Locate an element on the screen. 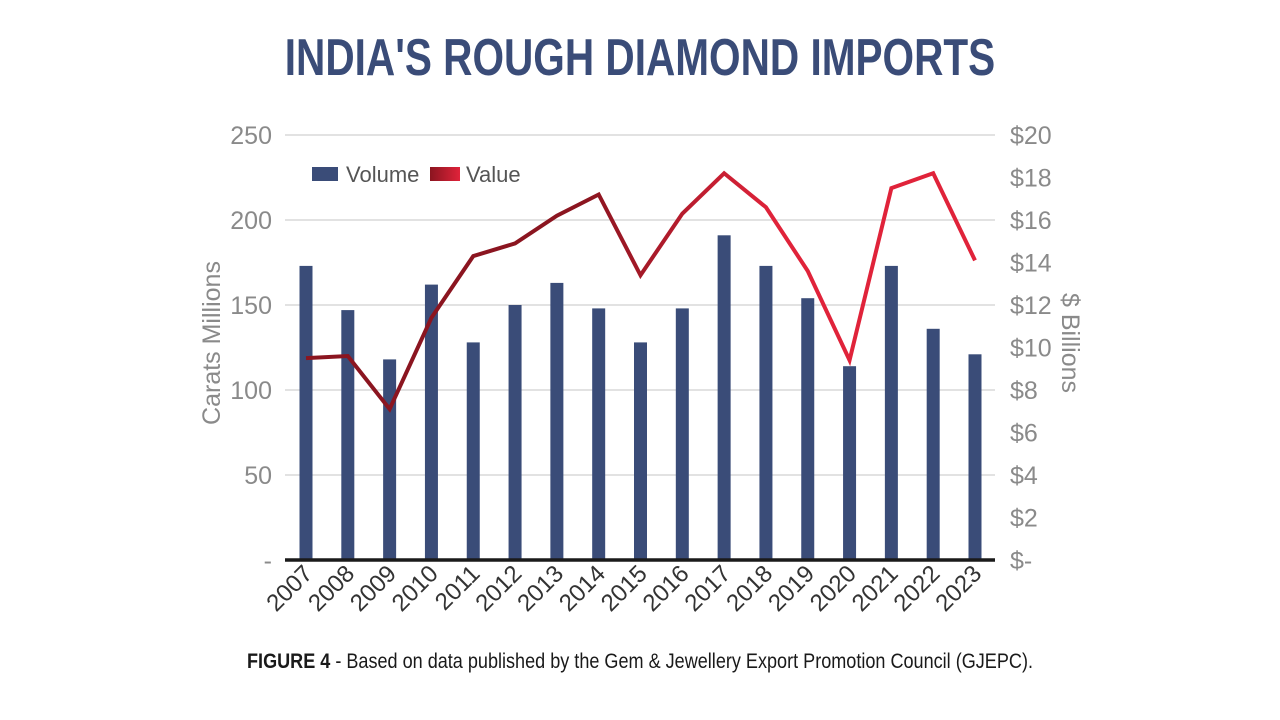 The image size is (1280, 720). right-tick-label: $- is located at coordinates (1021, 561).